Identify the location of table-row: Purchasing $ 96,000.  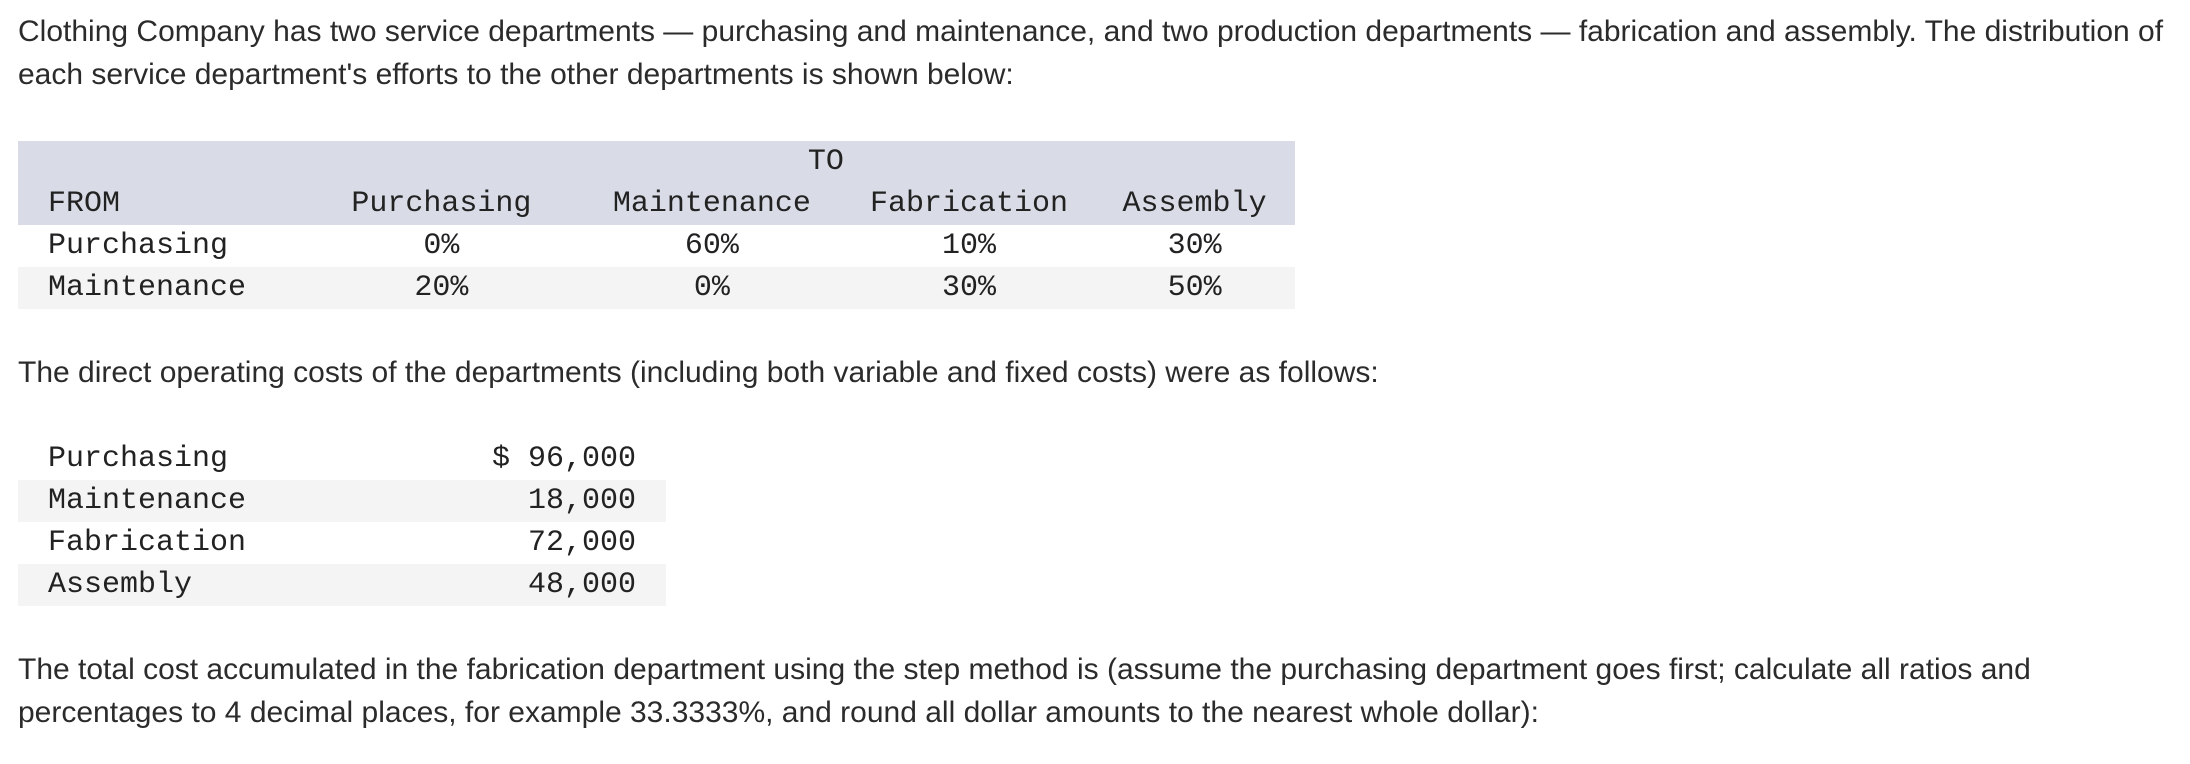
(342, 459).